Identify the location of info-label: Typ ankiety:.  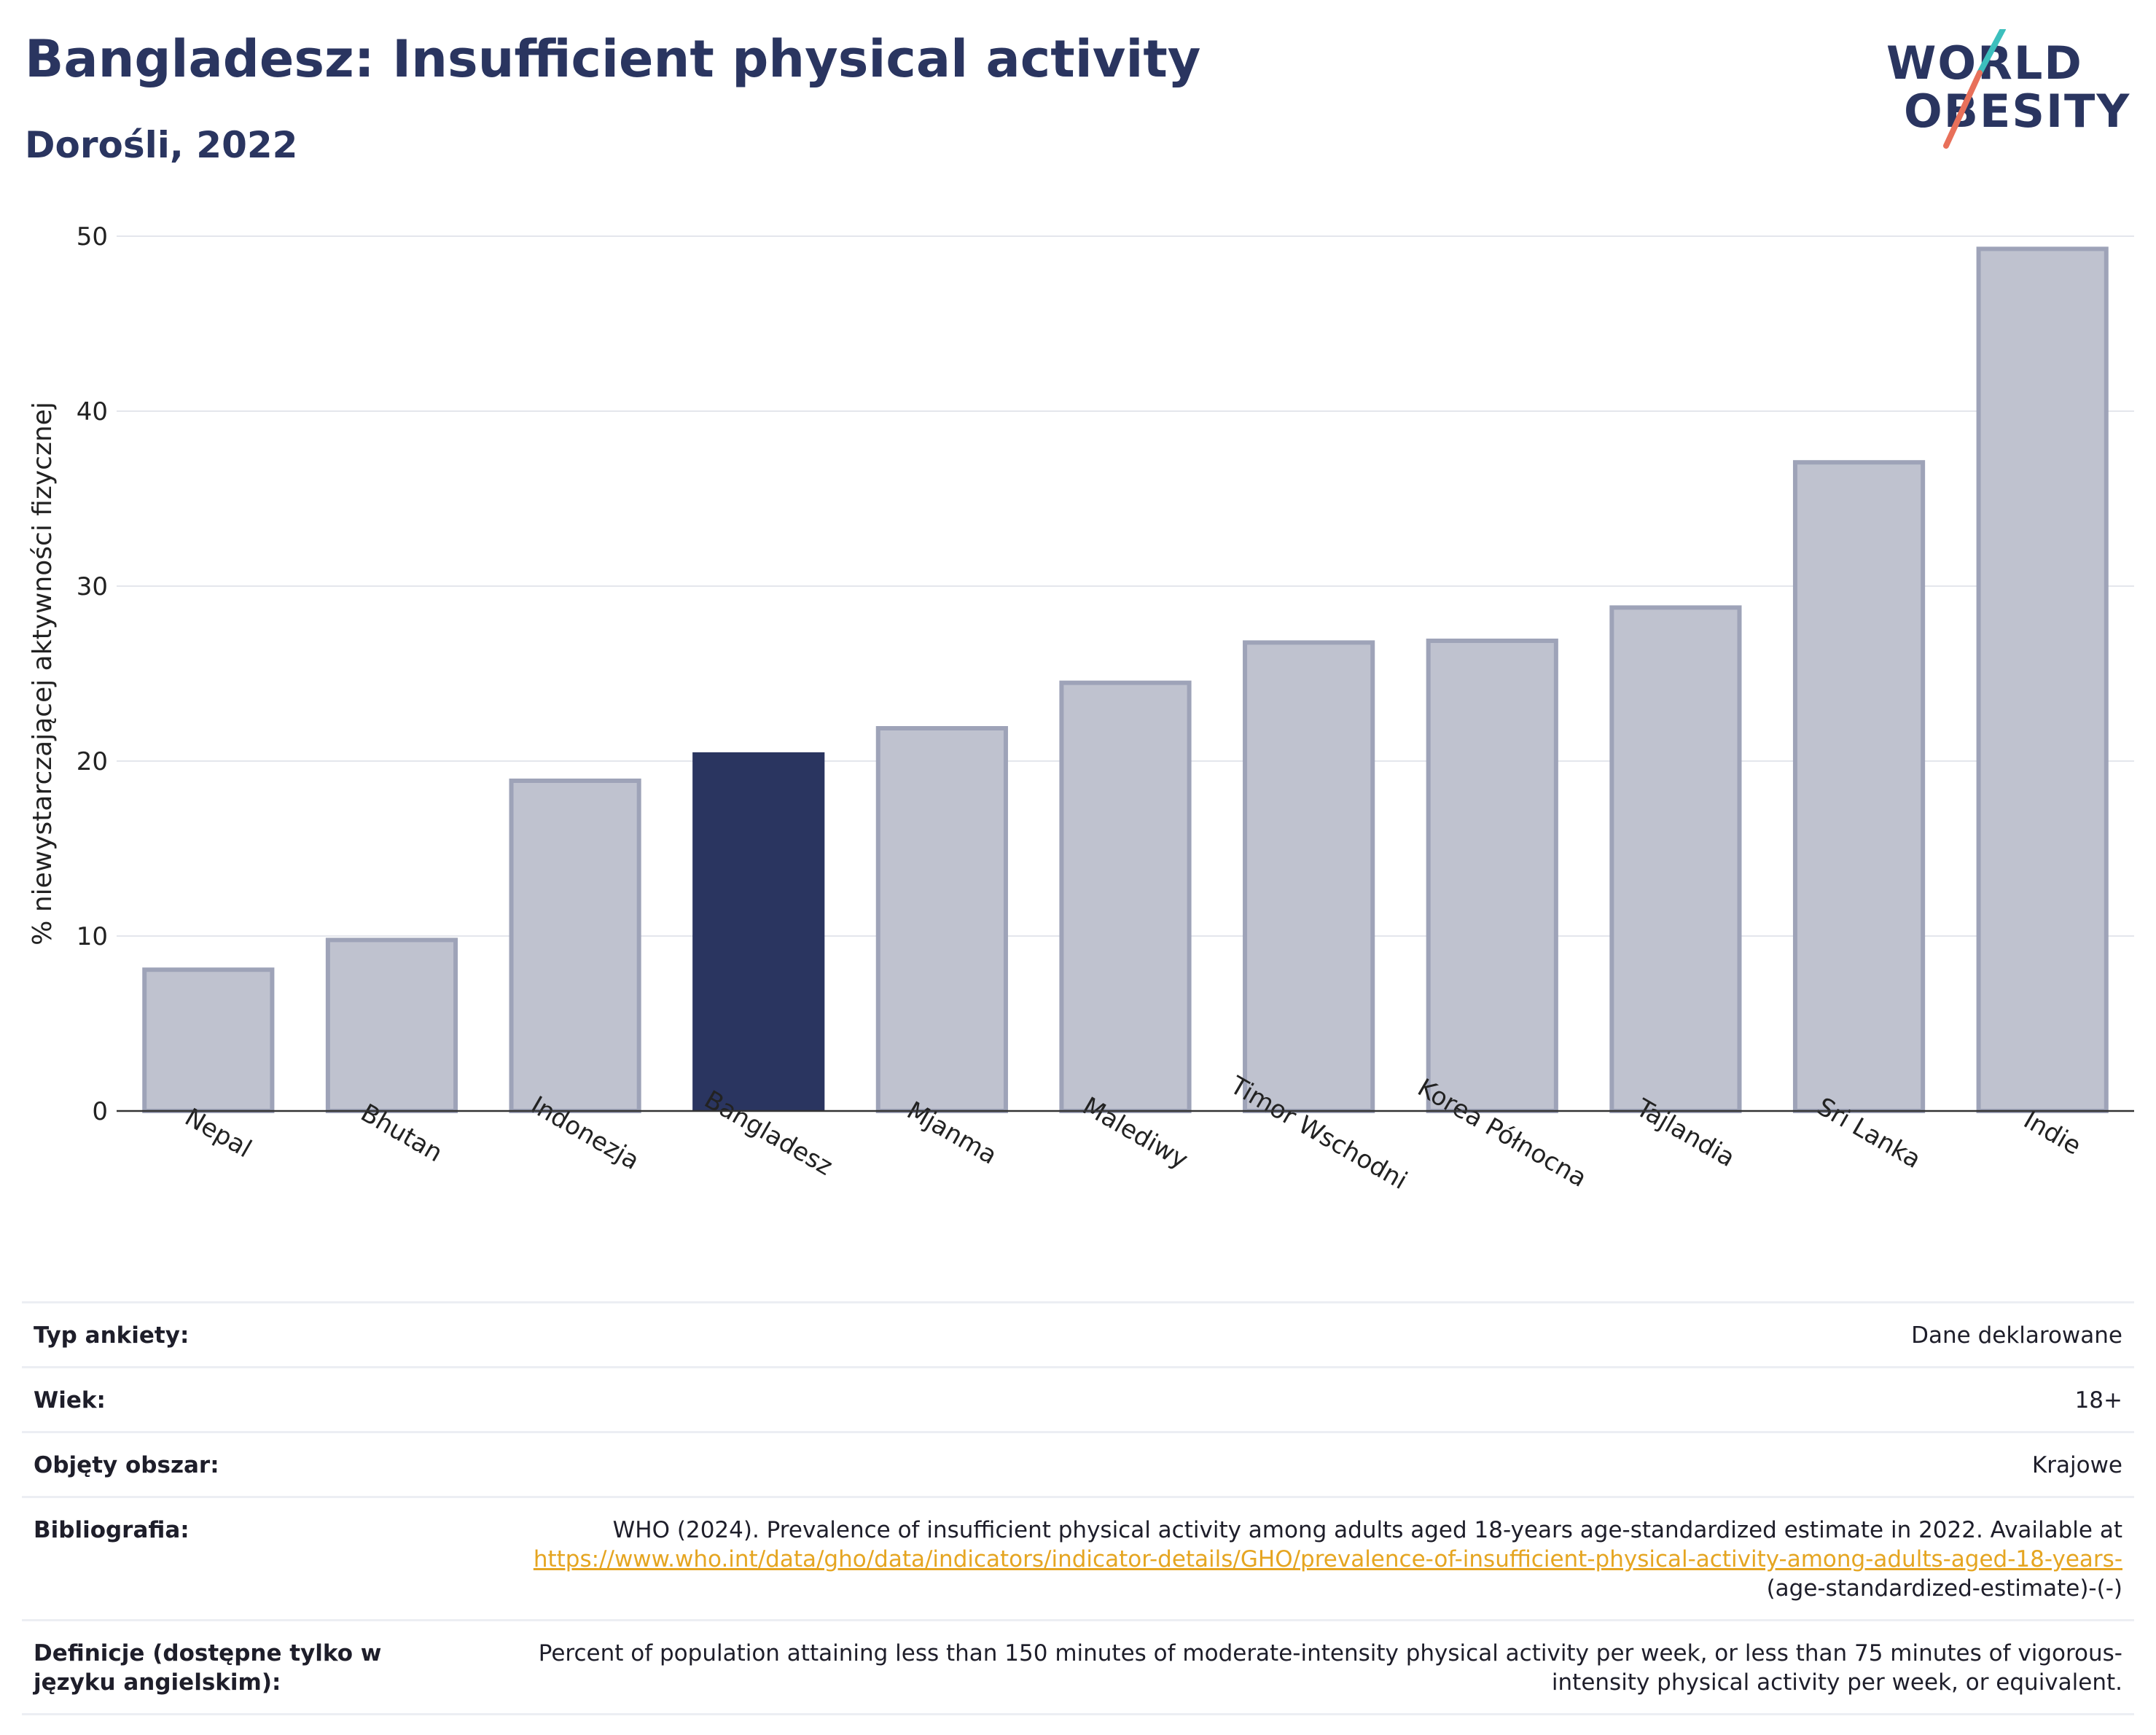
(247, 1334).